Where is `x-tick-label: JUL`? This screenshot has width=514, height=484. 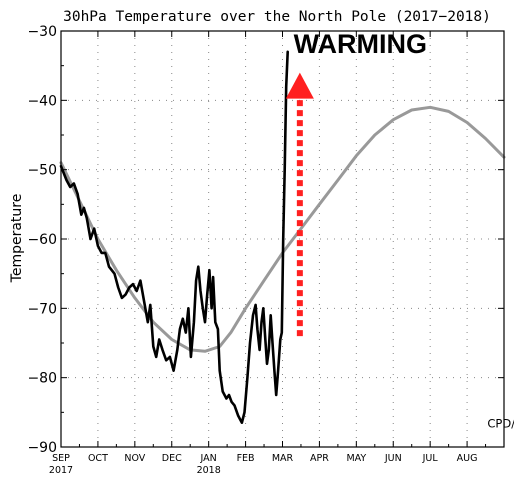
x-tick-label: JUL is located at coordinates (430, 458).